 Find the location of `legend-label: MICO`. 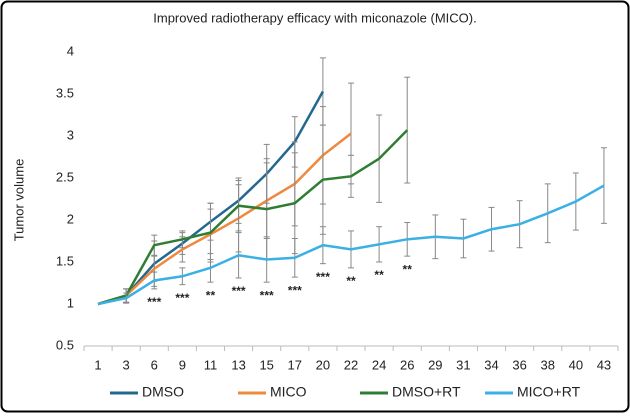

legend-label: MICO is located at coordinates (288, 392).